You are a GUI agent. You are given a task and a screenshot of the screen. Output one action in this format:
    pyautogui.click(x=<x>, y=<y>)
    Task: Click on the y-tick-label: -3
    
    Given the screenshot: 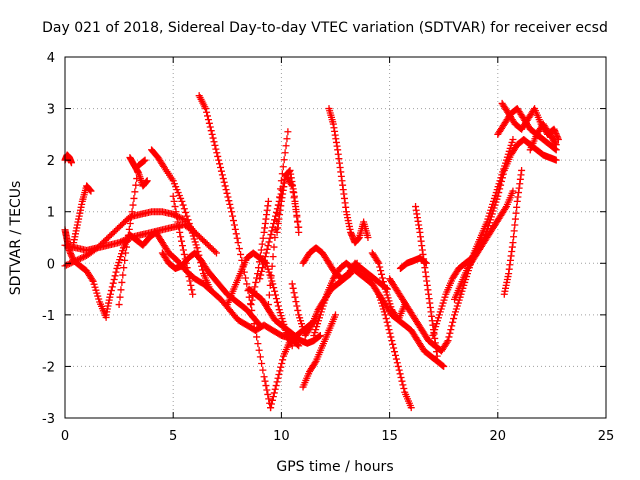 What is the action you would take?
    pyautogui.click(x=48, y=419)
    